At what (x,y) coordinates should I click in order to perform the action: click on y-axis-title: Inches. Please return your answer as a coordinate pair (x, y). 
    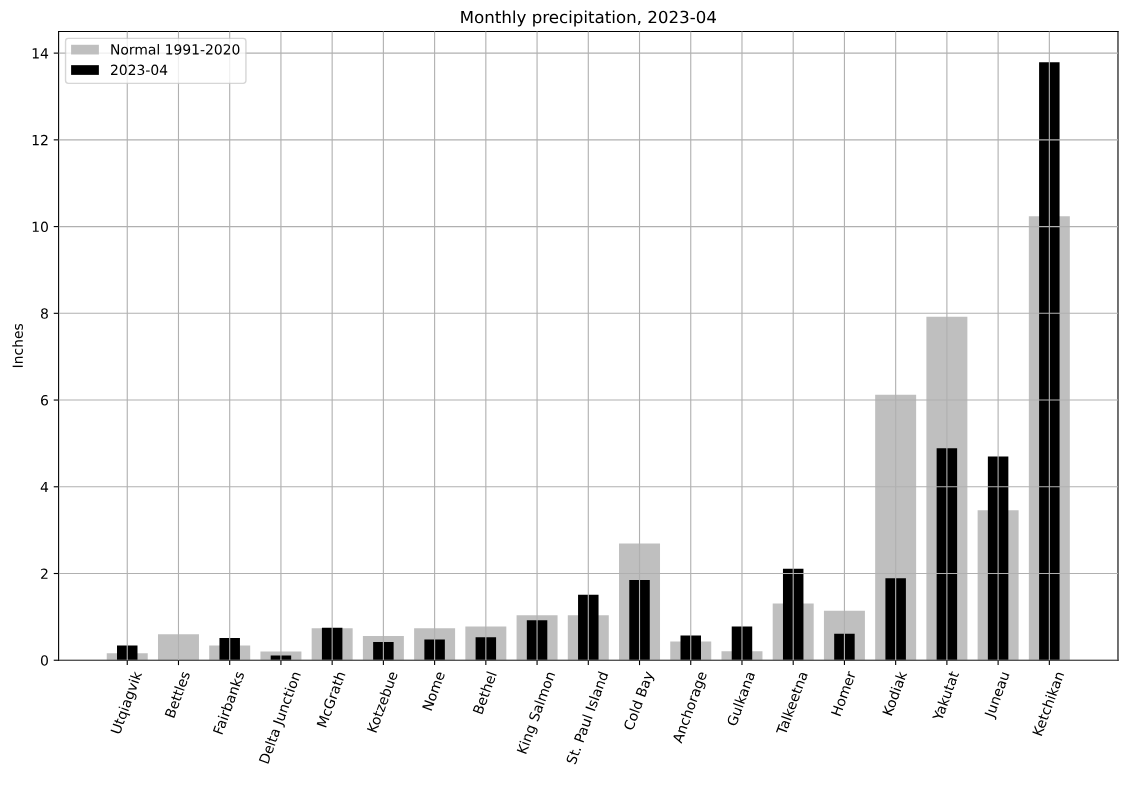
    Looking at the image, I should click on (17, 345).